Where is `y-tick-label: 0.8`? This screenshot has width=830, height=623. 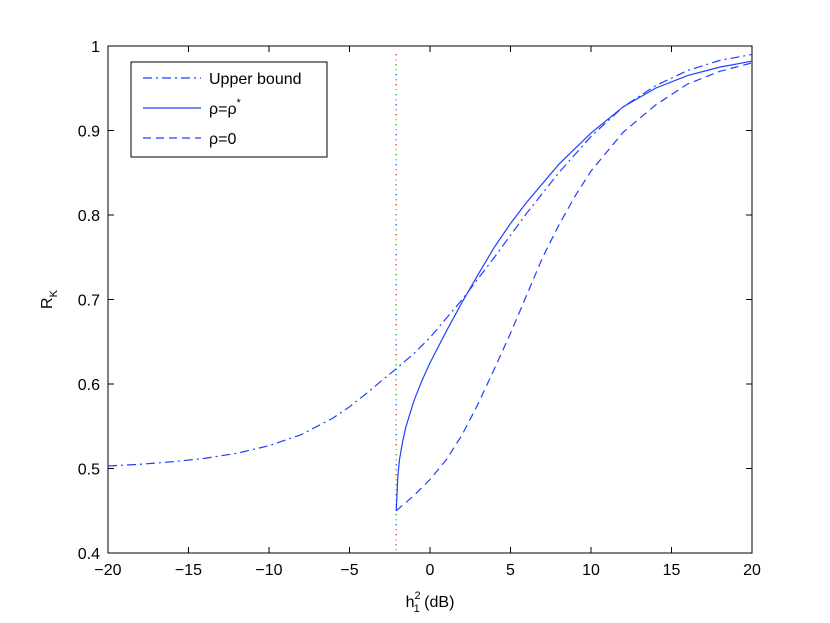 y-tick-label: 0.8 is located at coordinates (89, 216).